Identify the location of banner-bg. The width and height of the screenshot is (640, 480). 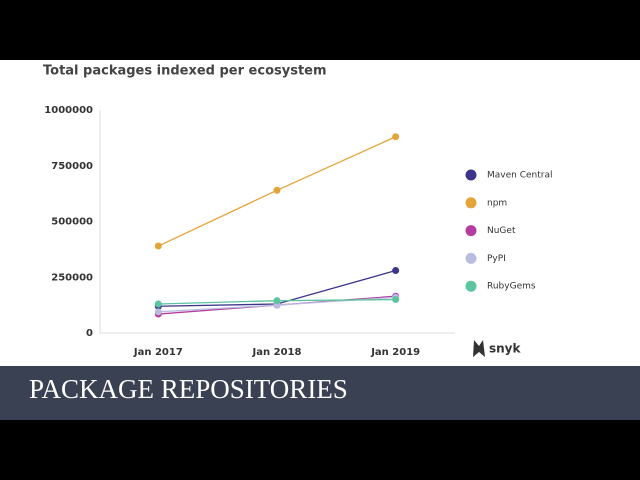
(320, 393).